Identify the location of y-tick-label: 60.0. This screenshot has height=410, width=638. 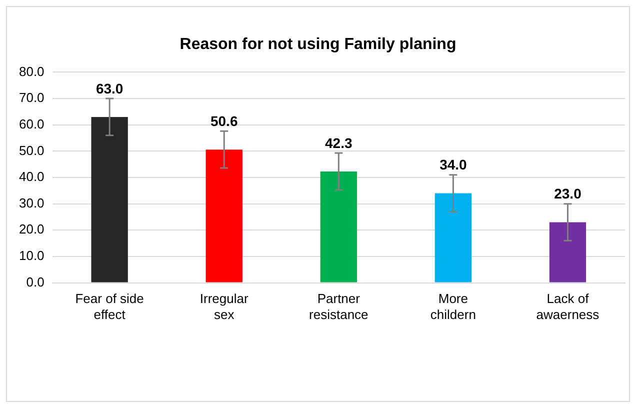
(31, 124).